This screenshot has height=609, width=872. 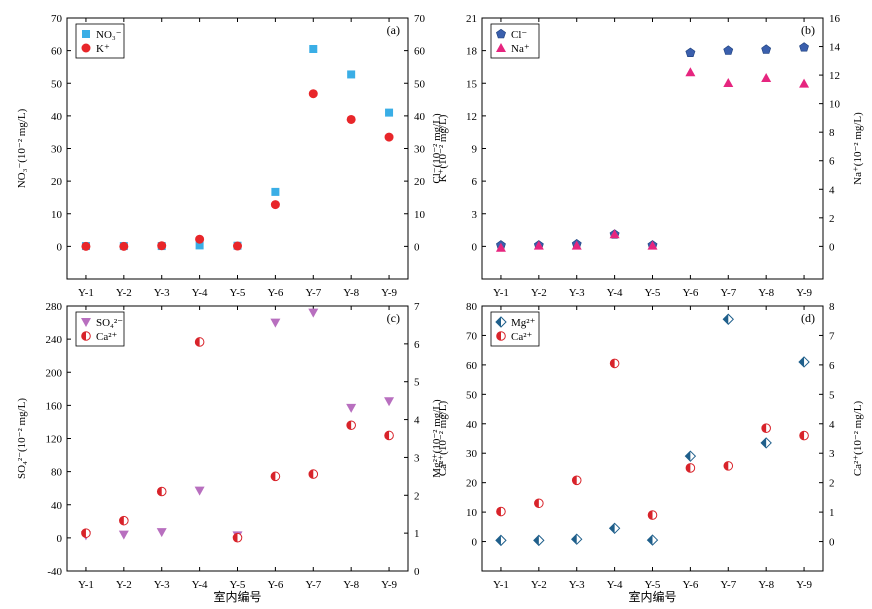 I want to click on y-axis-label-right: K⁺(10⁻² mg/L), so click(x=443, y=148).